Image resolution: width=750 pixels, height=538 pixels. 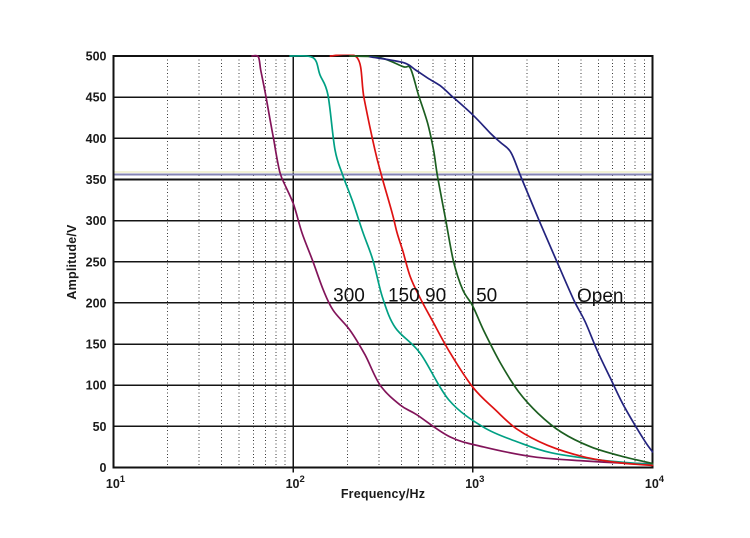 What do you see at coordinates (96, 221) in the screenshot?
I see `y-tick-label: 300` at bounding box center [96, 221].